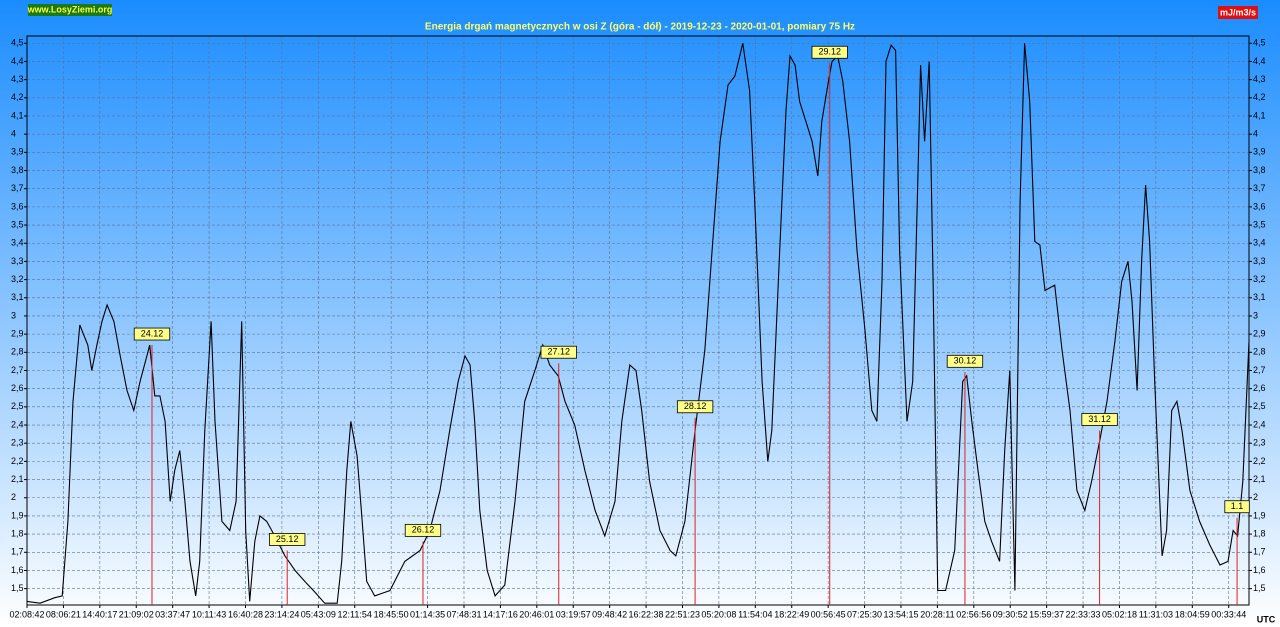 The width and height of the screenshot is (1280, 627). Describe the element at coordinates (245, 614) in the screenshot. I see `x-tick-label: 16:40:28` at that location.